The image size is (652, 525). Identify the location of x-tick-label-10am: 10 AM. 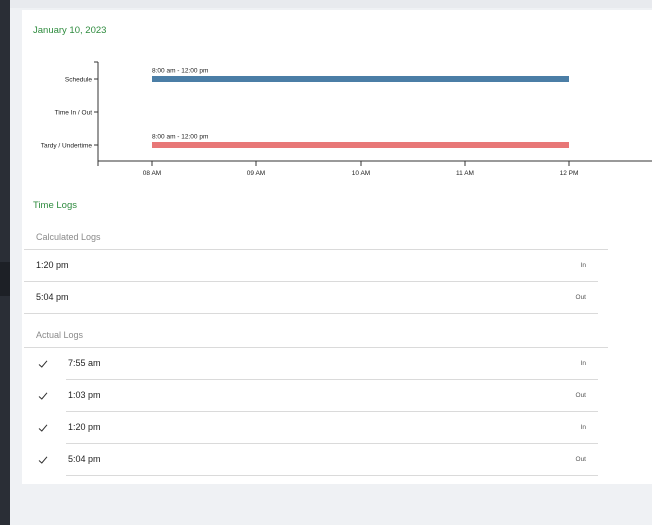
(361, 173).